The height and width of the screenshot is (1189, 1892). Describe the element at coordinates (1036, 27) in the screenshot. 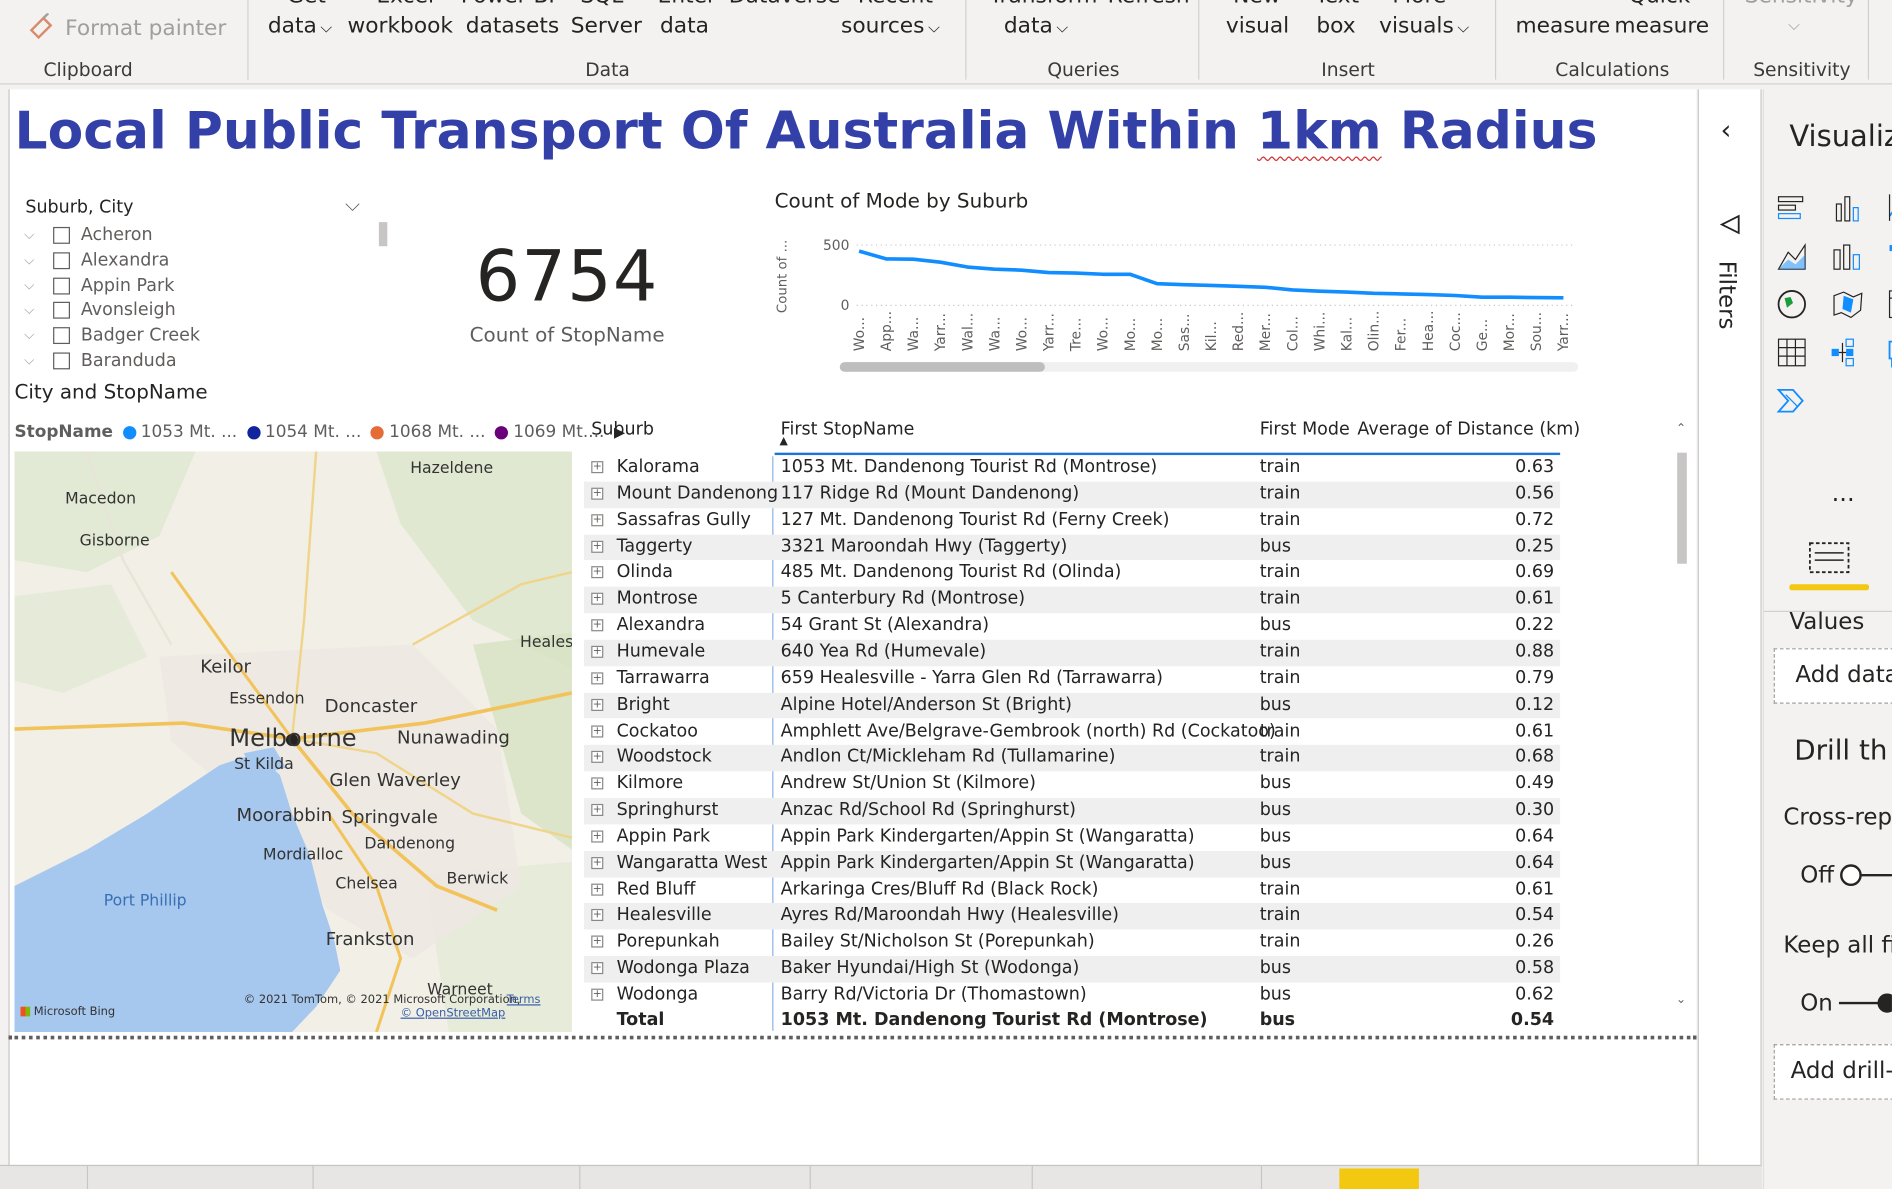

I see `transform-data-button: data ⌵` at that location.